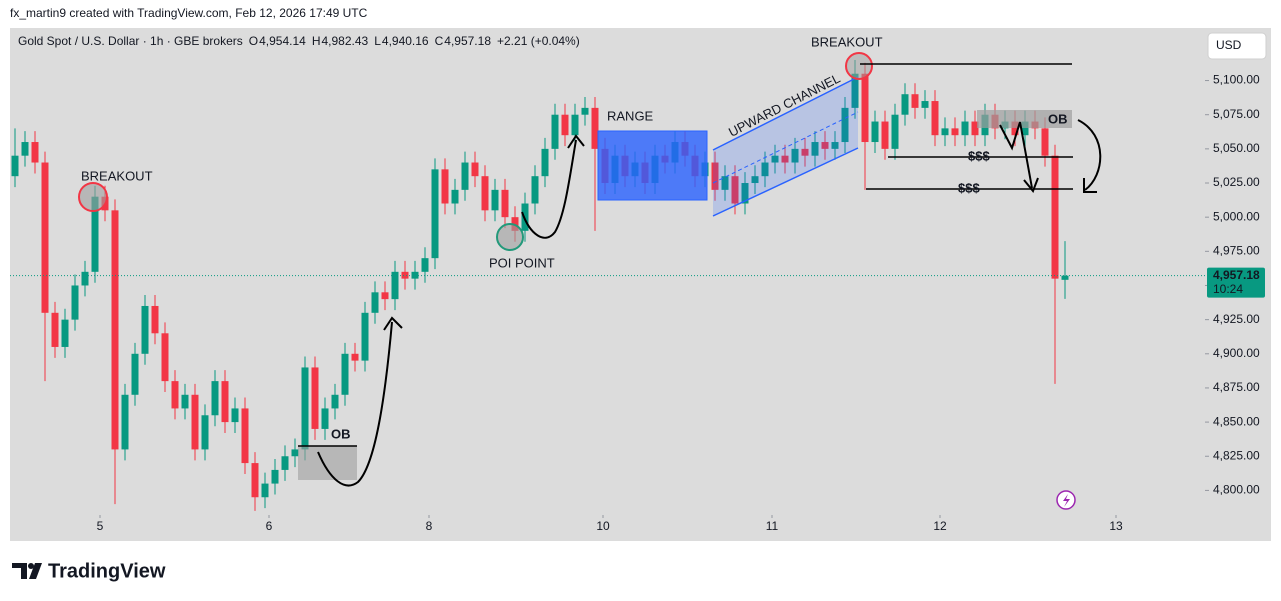 The height and width of the screenshot is (601, 1281). Describe the element at coordinates (1236, 80) in the screenshot. I see `y-tick-label: 5,100.00` at that location.